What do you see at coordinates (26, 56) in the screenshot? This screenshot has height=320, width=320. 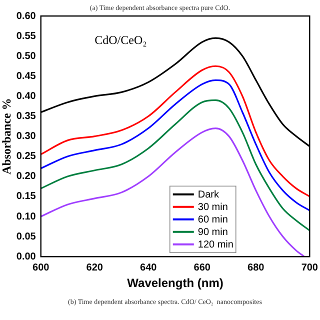 I see `y-tick-label: 0.50` at bounding box center [26, 56].